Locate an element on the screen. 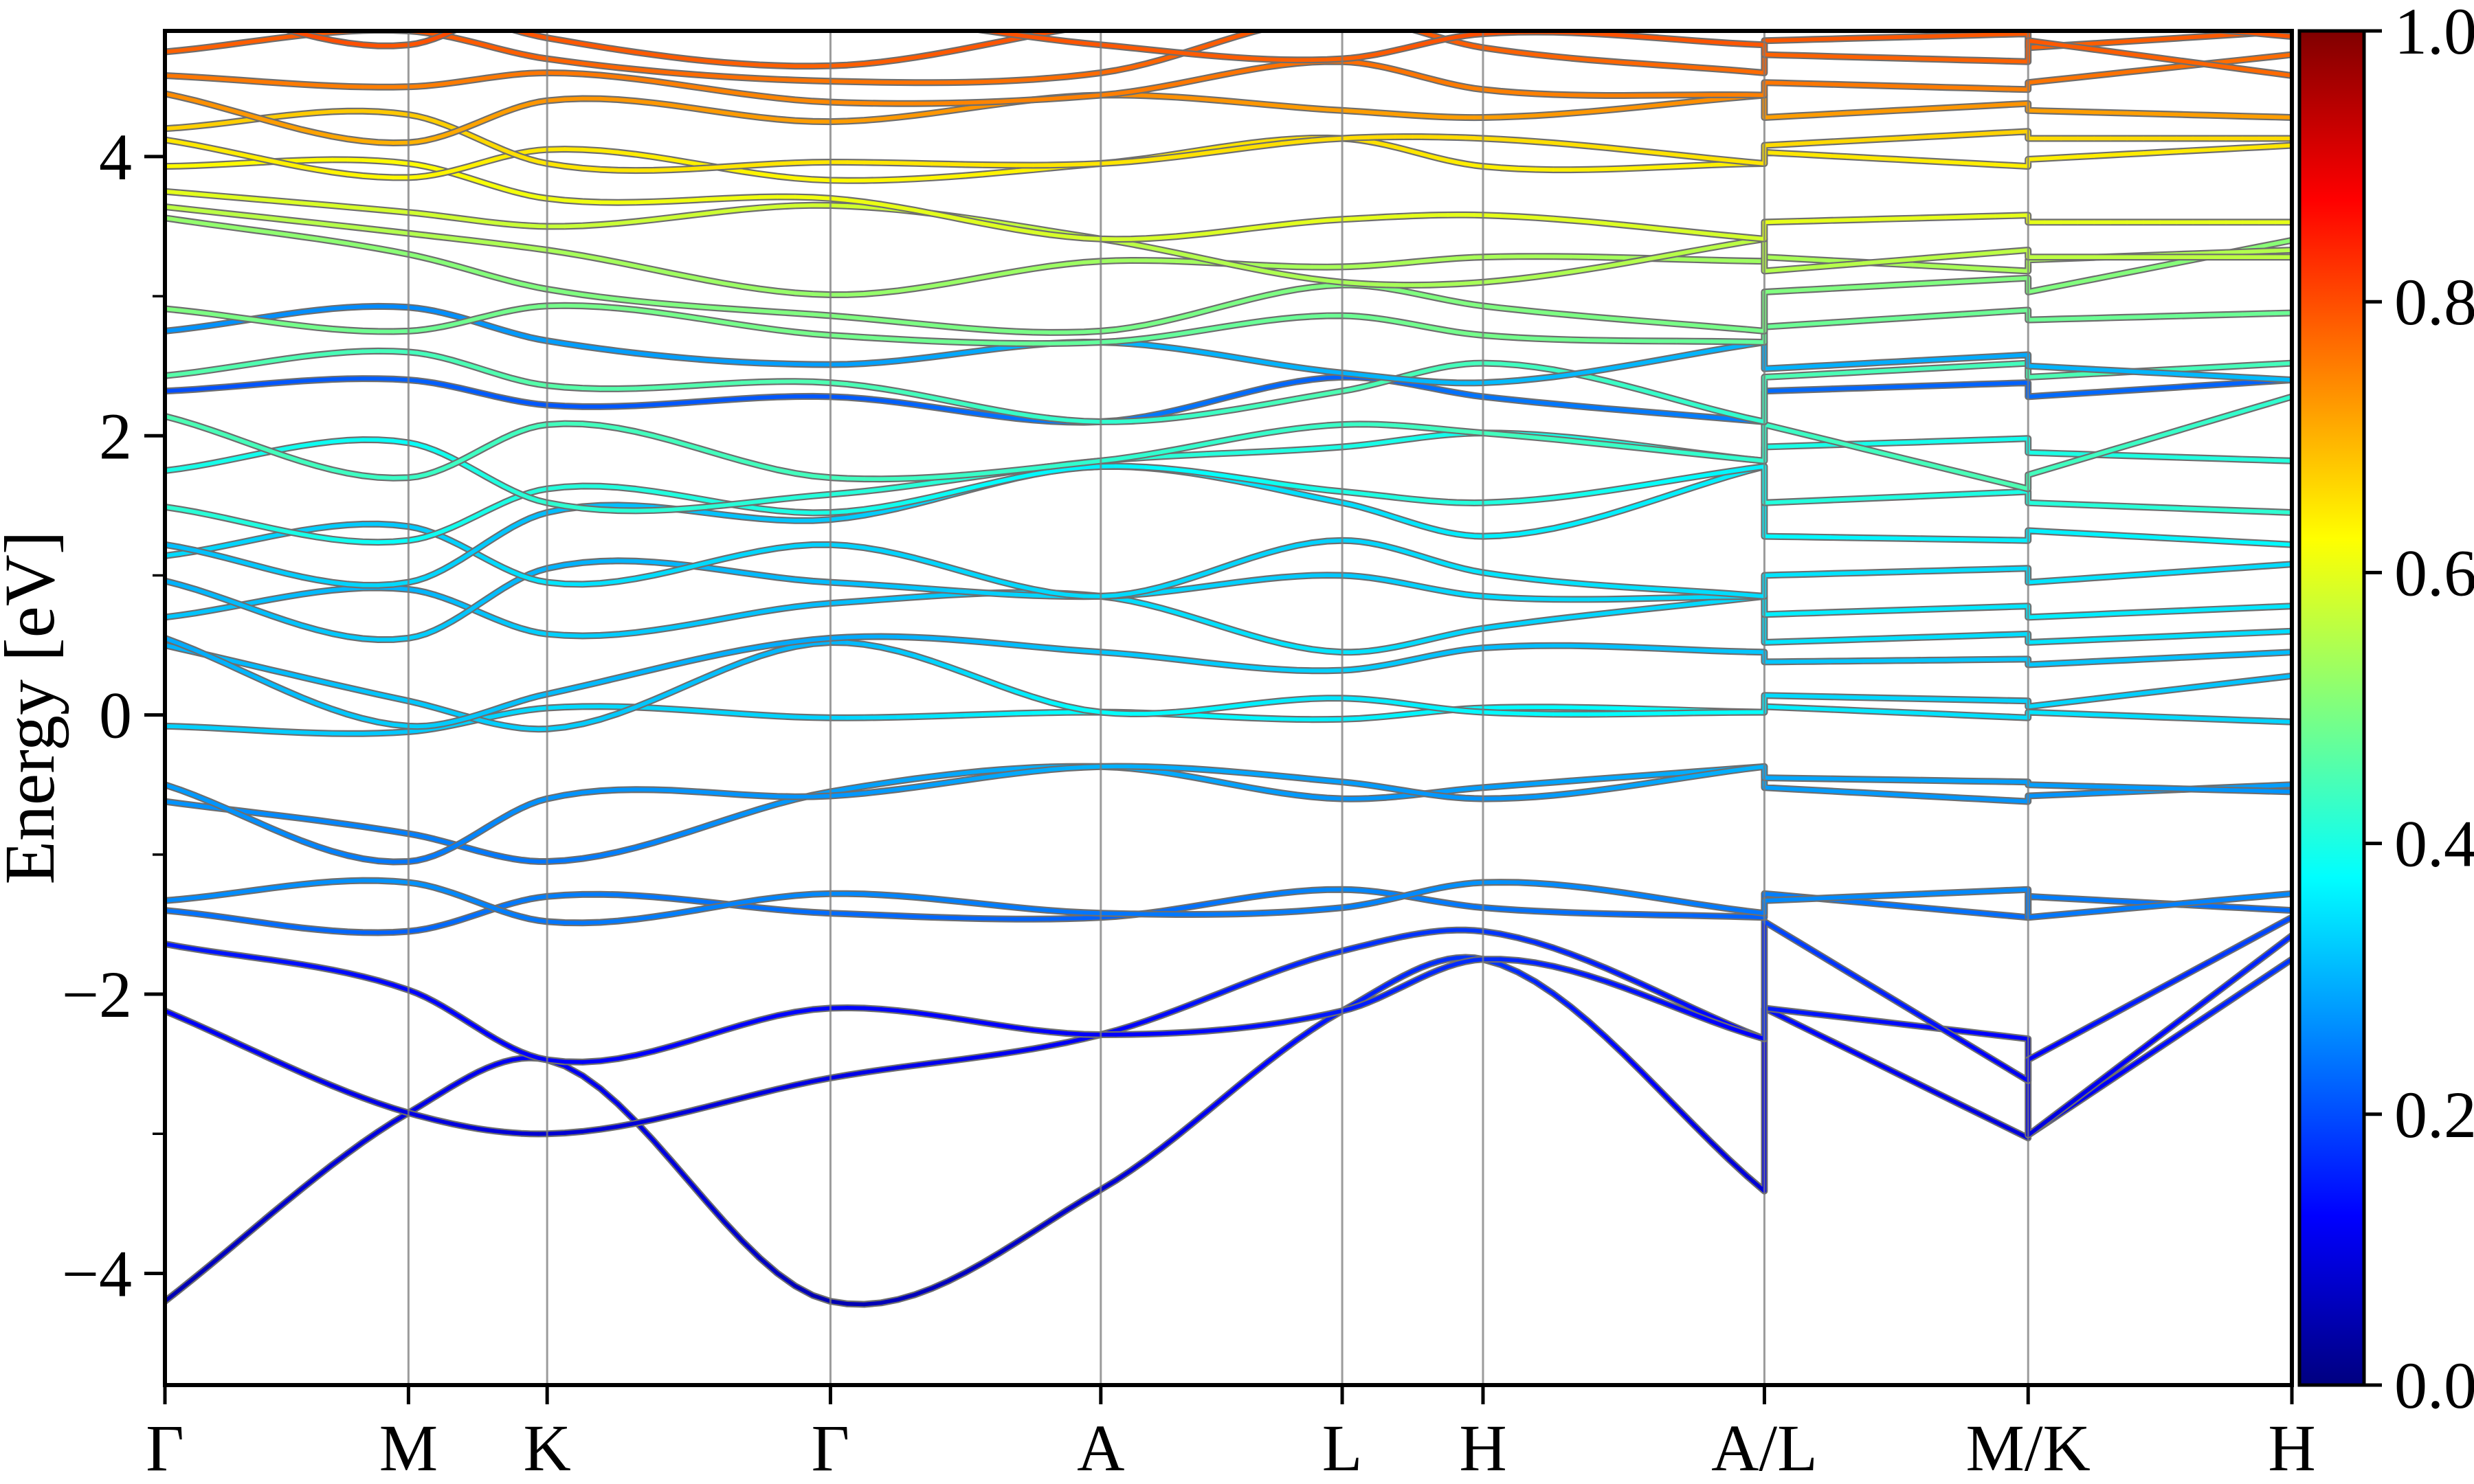  band is located at coordinates (1228, 199).